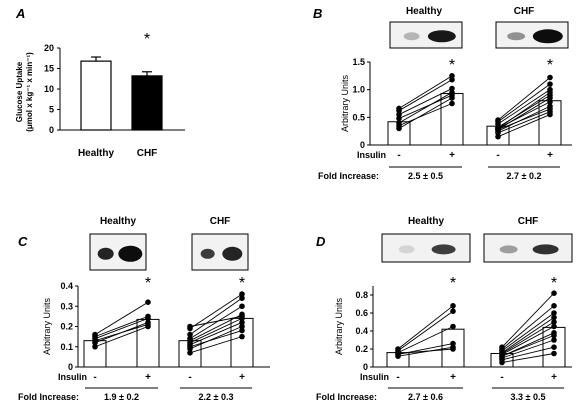  What do you see at coordinates (66, 306) in the screenshot?
I see `y-tick-label: 0.3` at bounding box center [66, 306].